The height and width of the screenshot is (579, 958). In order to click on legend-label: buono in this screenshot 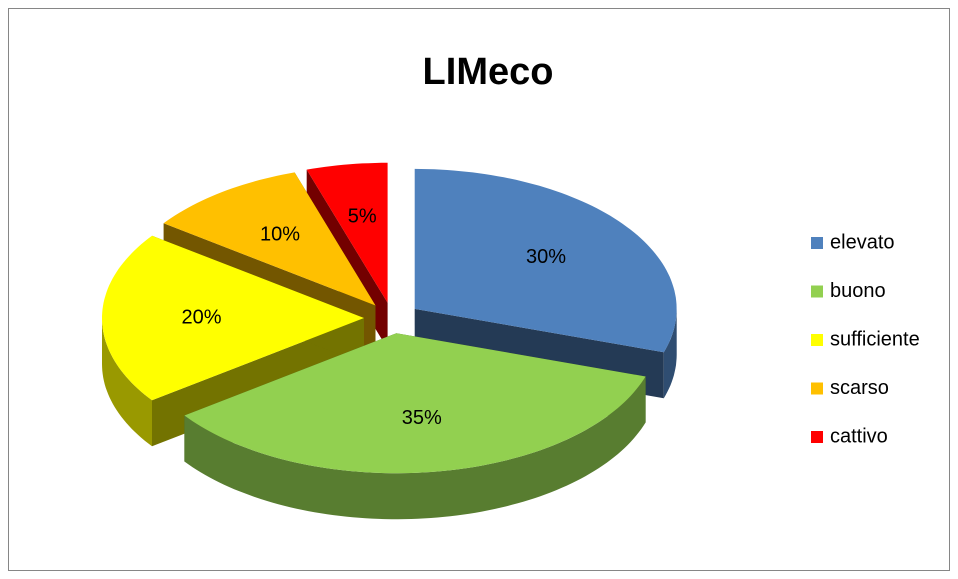, I will do `click(858, 291)`.